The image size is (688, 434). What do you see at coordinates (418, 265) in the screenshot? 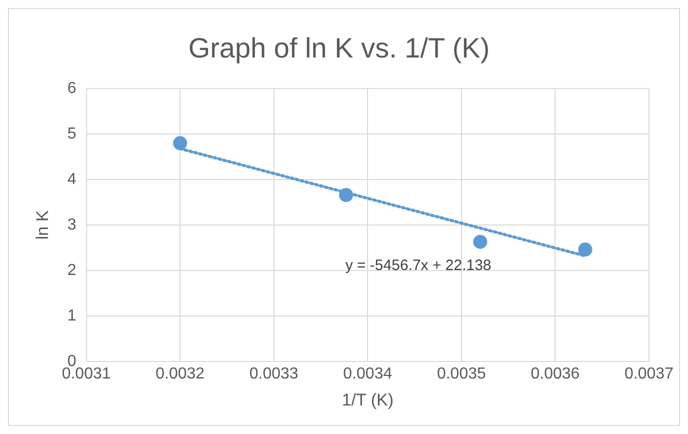
I see `annotation: y = -5456.7x + 22.138` at bounding box center [418, 265].